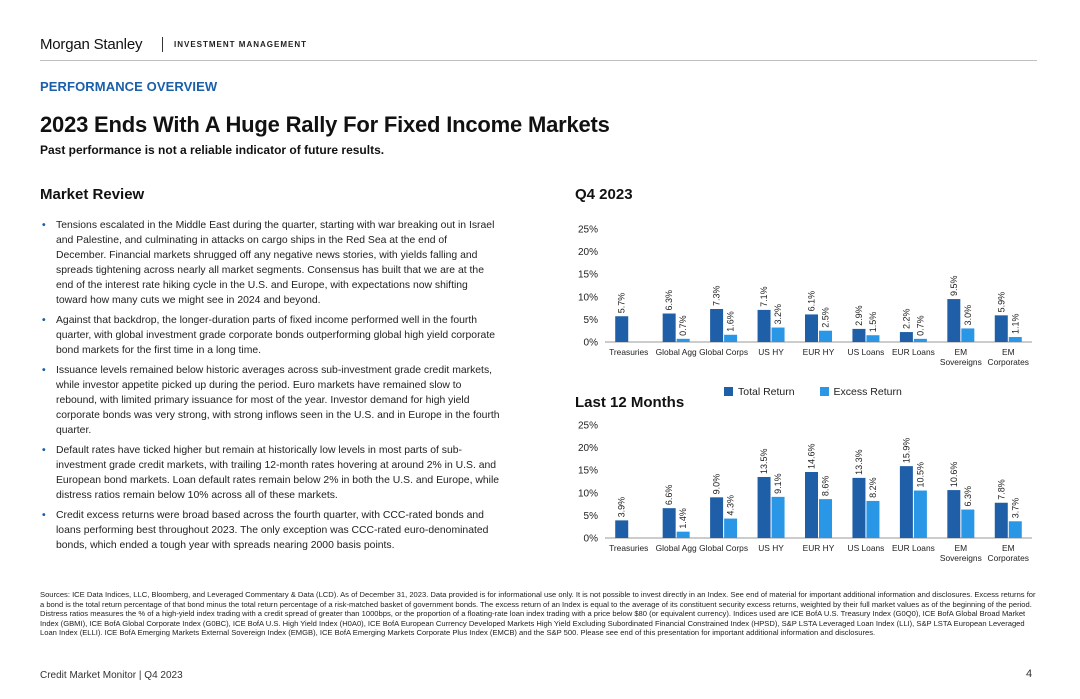 The image size is (1080, 699). I want to click on x-tick-label: Global Corps, so click(723, 352).